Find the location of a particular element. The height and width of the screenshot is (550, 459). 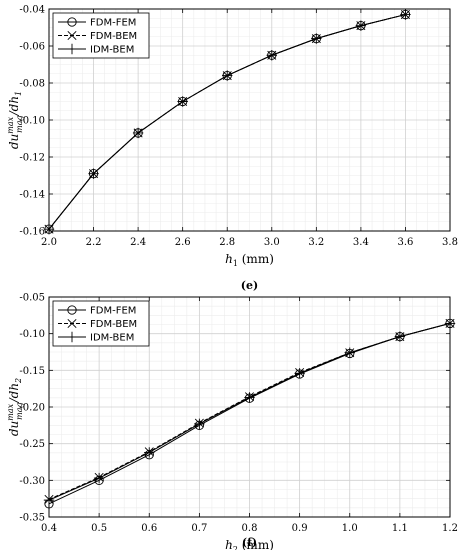

x-tick-label: 2.6 is located at coordinates (183, 242).